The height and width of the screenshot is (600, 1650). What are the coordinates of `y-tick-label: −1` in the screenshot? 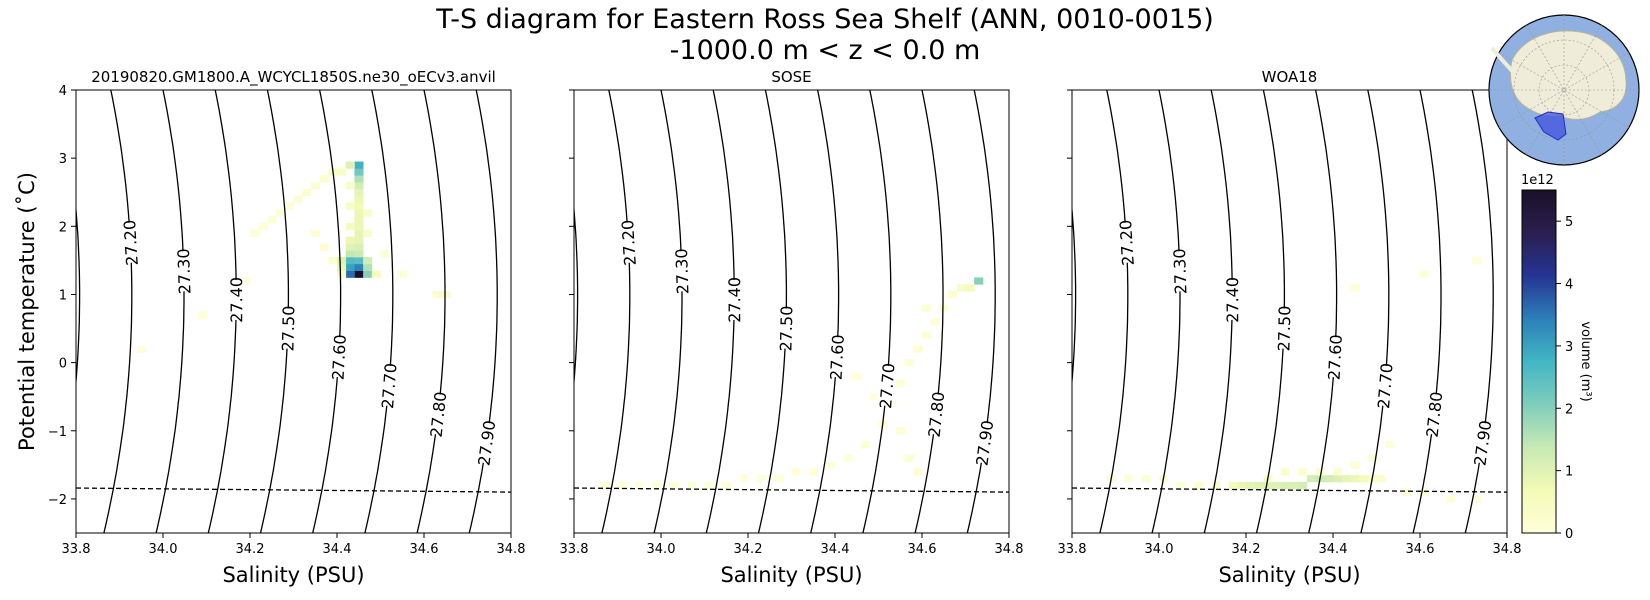 It's located at (57, 432).